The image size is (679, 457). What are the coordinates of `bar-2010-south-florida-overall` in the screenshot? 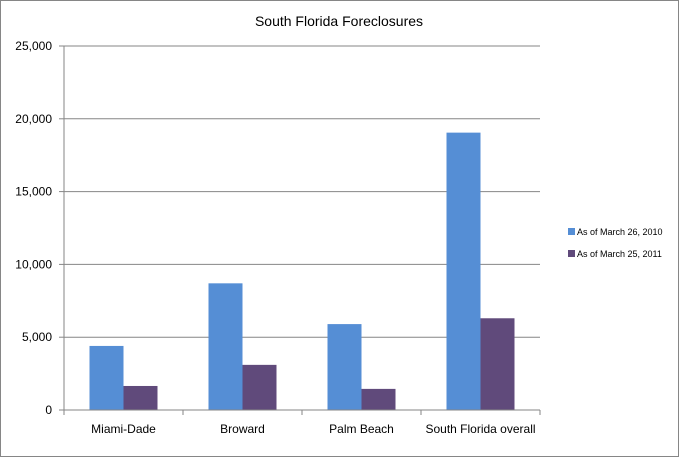 It's located at (463, 271).